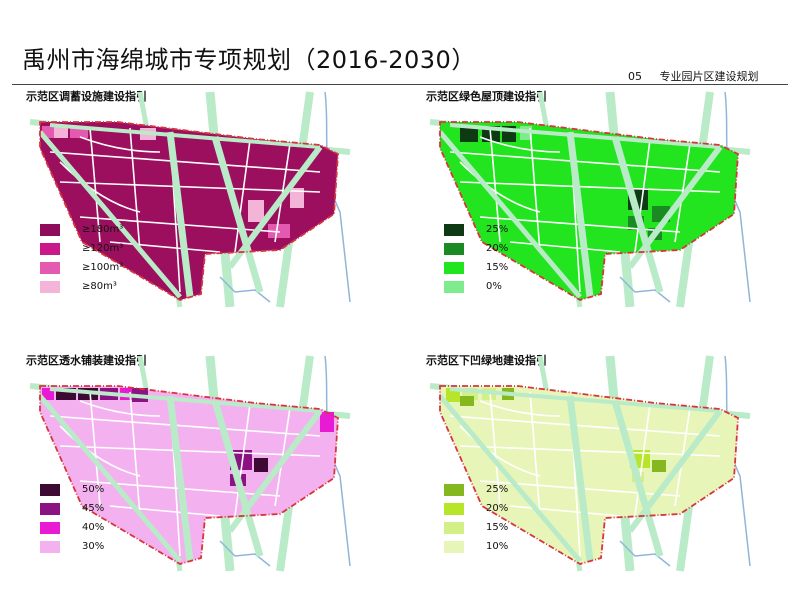 Image resolution: width=800 pixels, height=602 pixels. I want to click on legend-label: 10%, so click(497, 546).